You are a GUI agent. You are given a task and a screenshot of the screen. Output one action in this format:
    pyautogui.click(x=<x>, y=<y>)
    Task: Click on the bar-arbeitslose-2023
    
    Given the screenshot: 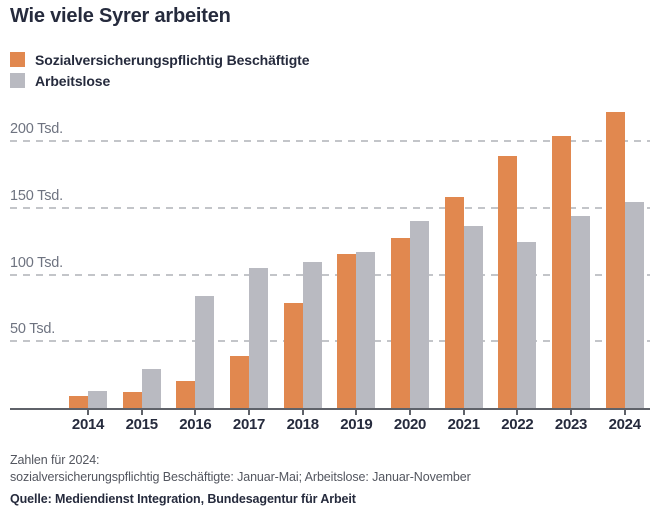 What is the action you would take?
    pyautogui.click(x=581, y=312)
    